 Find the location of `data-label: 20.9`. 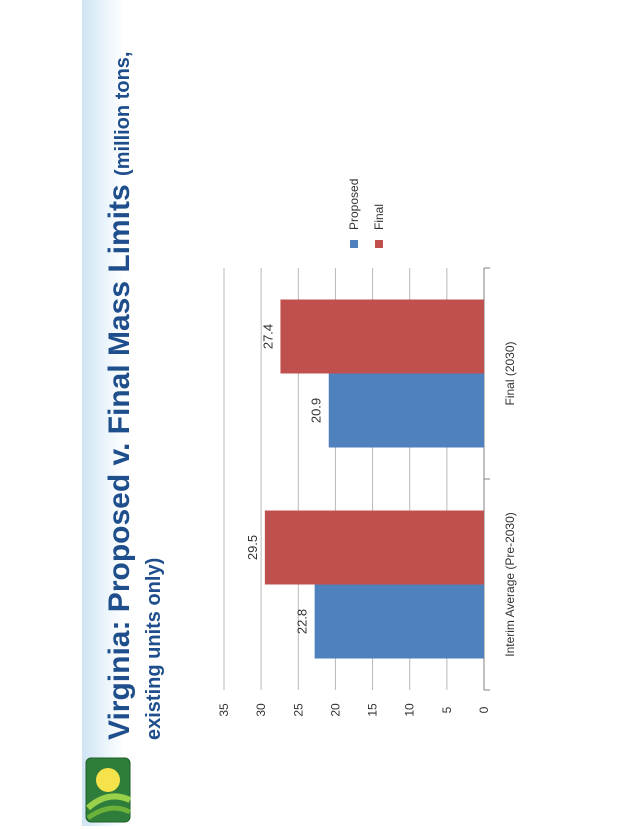

data-label: 20.9 is located at coordinates (316, 410).